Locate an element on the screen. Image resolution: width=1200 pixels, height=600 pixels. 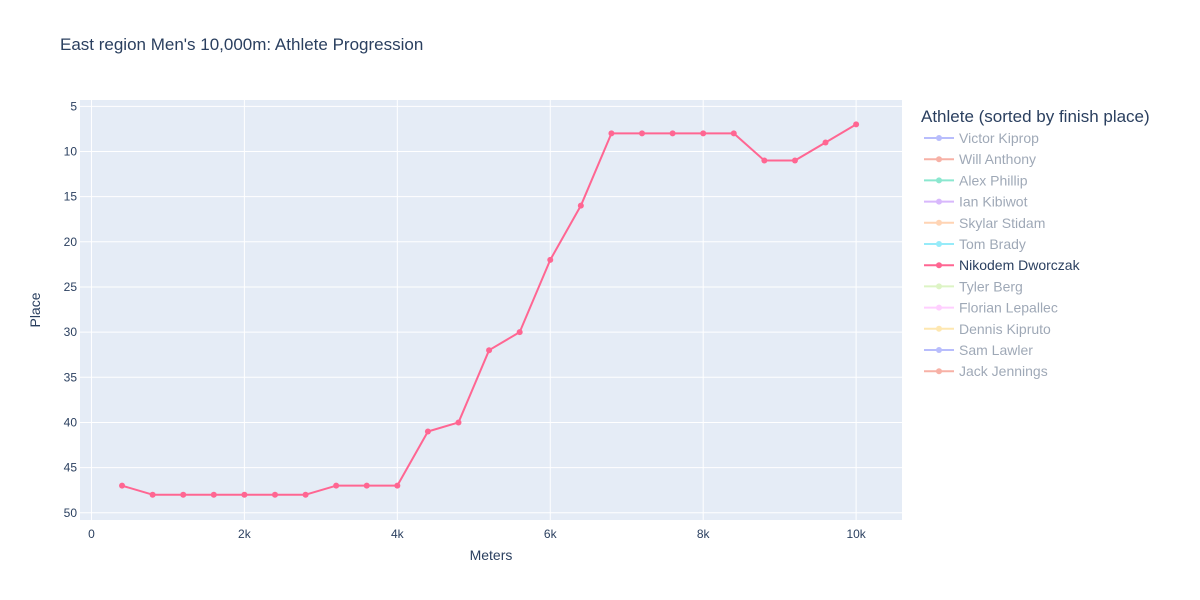
legend-item: Nikodem Dworczak is located at coordinates (1002, 265).